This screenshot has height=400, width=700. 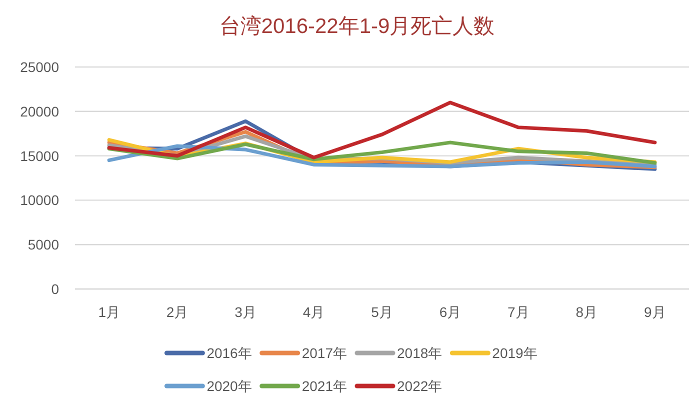 I want to click on legend-item: 2017年, so click(x=303, y=353).